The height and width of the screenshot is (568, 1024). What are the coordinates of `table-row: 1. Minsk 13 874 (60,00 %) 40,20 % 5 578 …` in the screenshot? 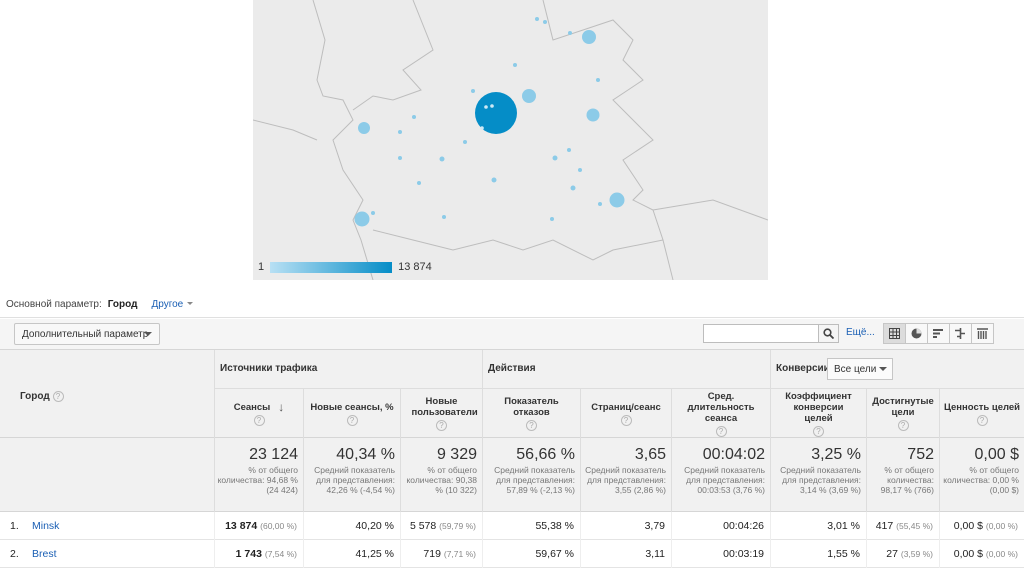 It's located at (512, 526).